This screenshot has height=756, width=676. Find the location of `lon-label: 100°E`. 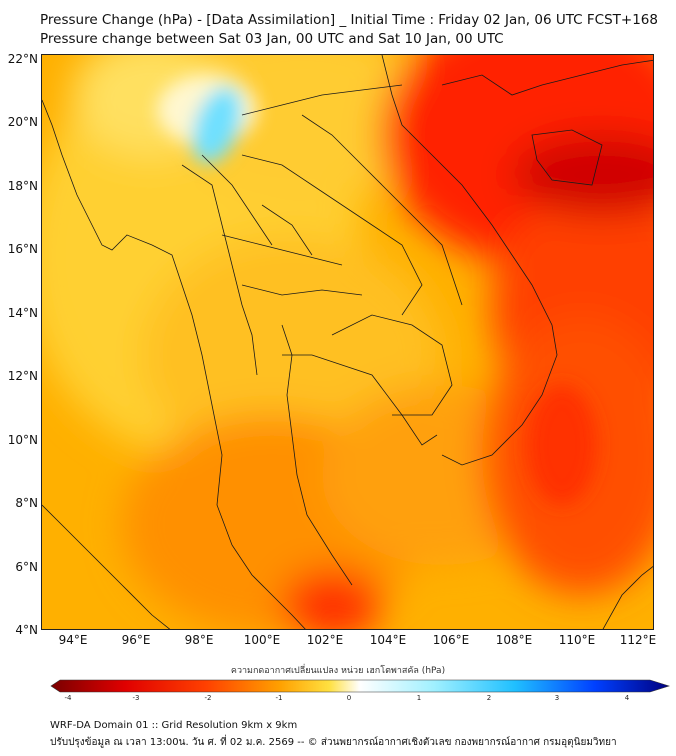

lon-label: 100°E is located at coordinates (262, 640).